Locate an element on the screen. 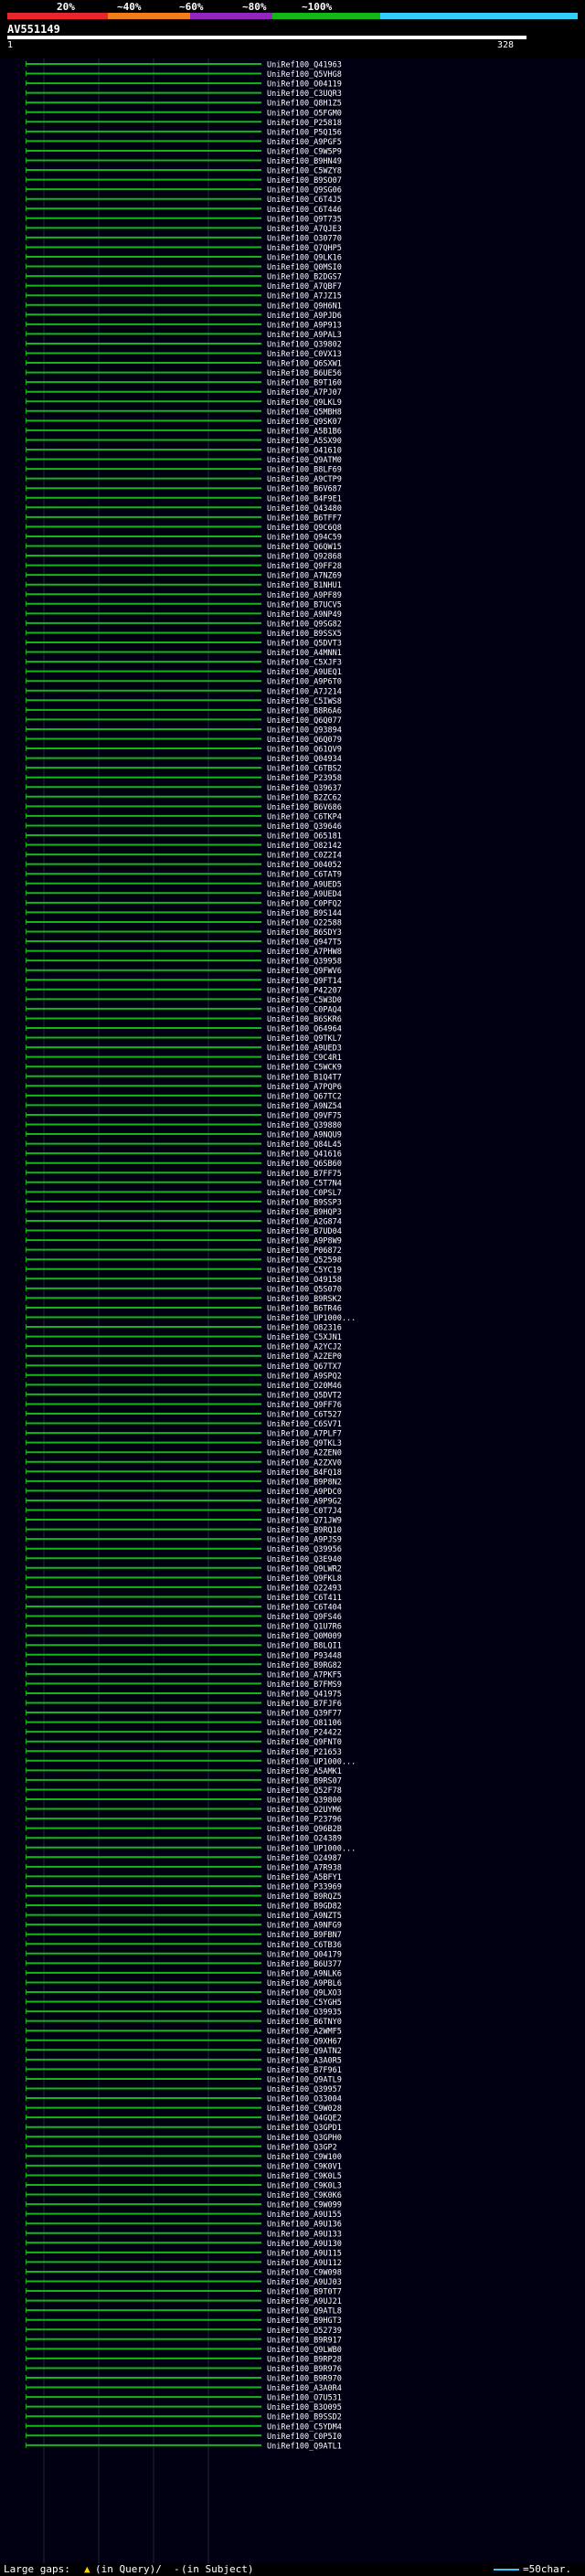 The height and width of the screenshot is (2576, 585). hit-label: UniRef100_B6TFF7 is located at coordinates (304, 518).